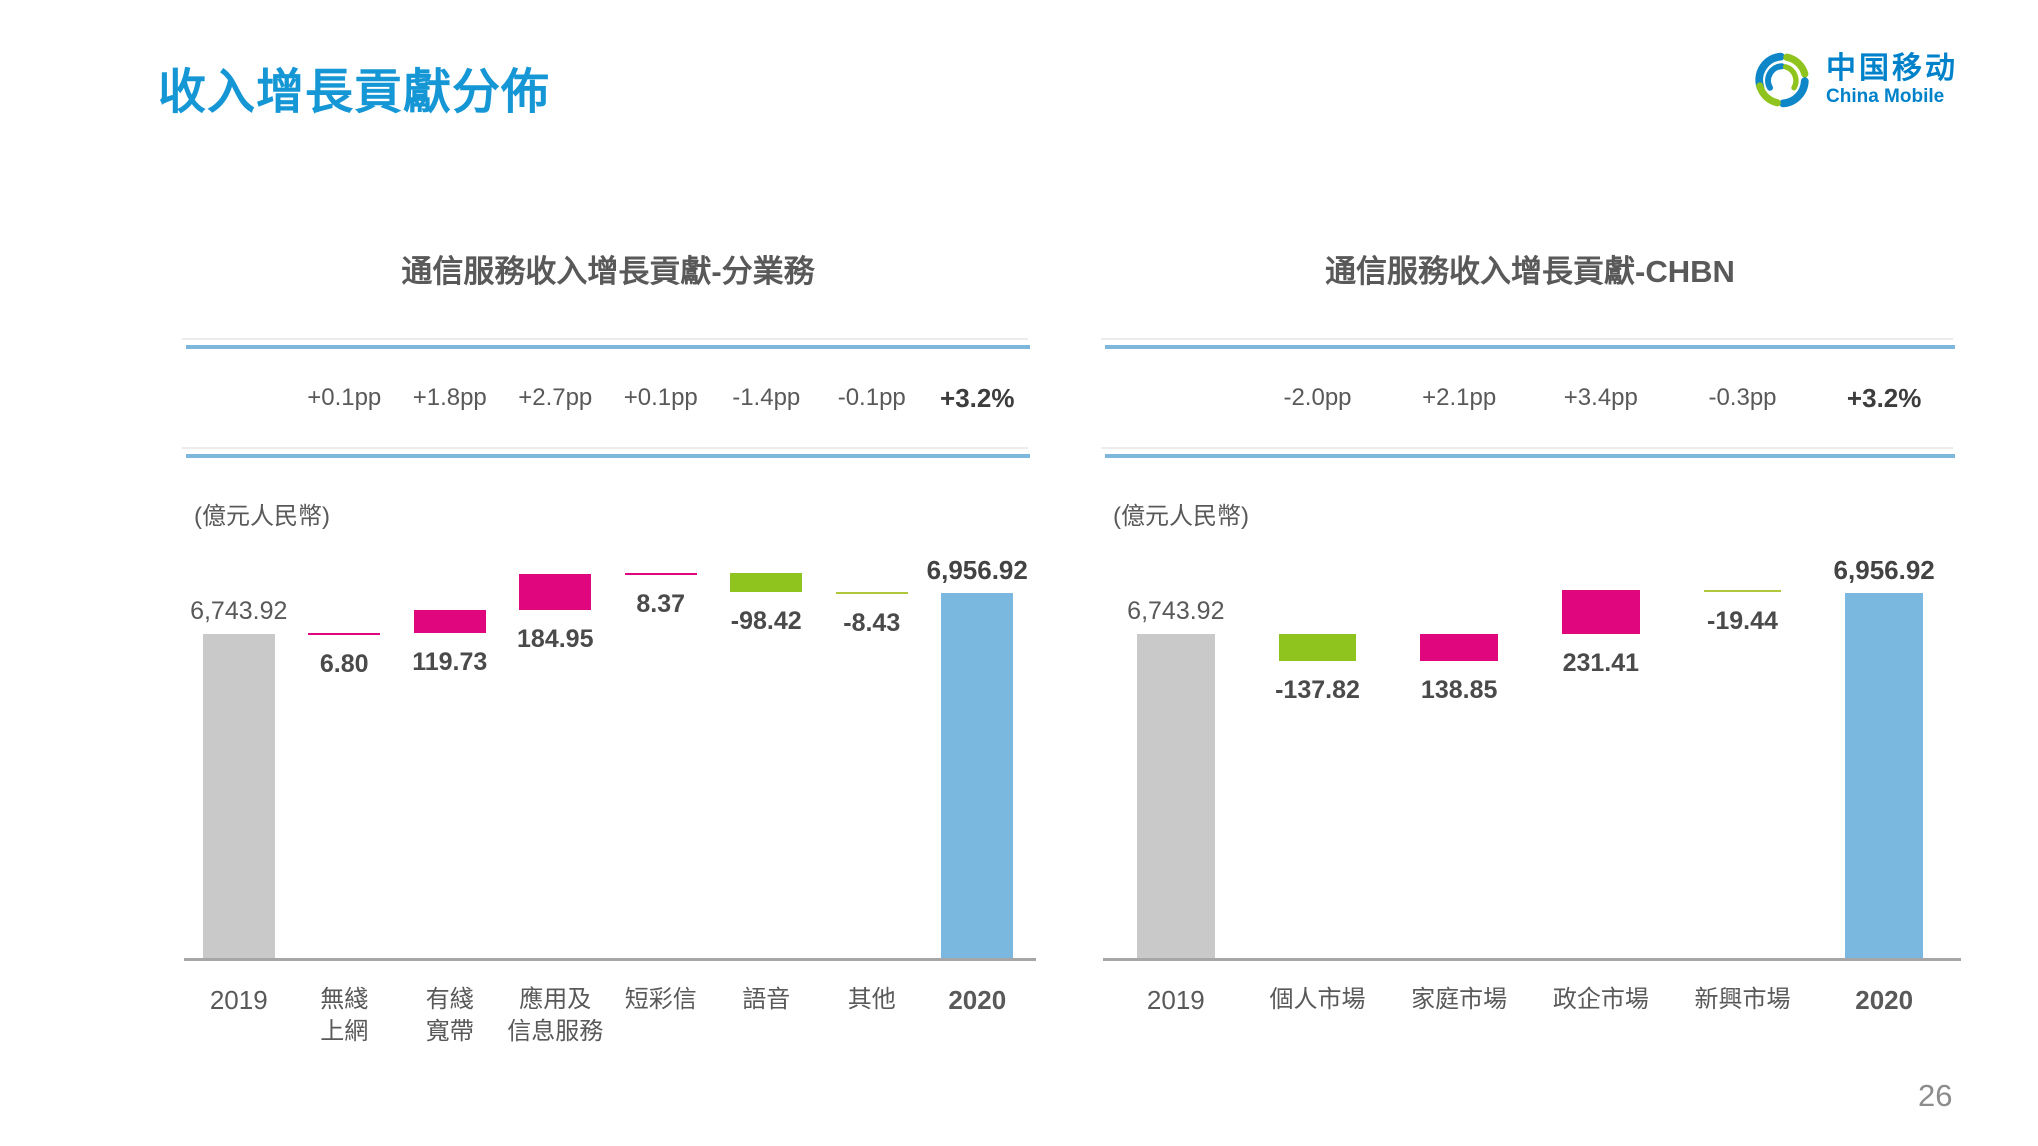 The height and width of the screenshot is (1146, 2038). I want to click on value-label: 6.80, so click(344, 664).